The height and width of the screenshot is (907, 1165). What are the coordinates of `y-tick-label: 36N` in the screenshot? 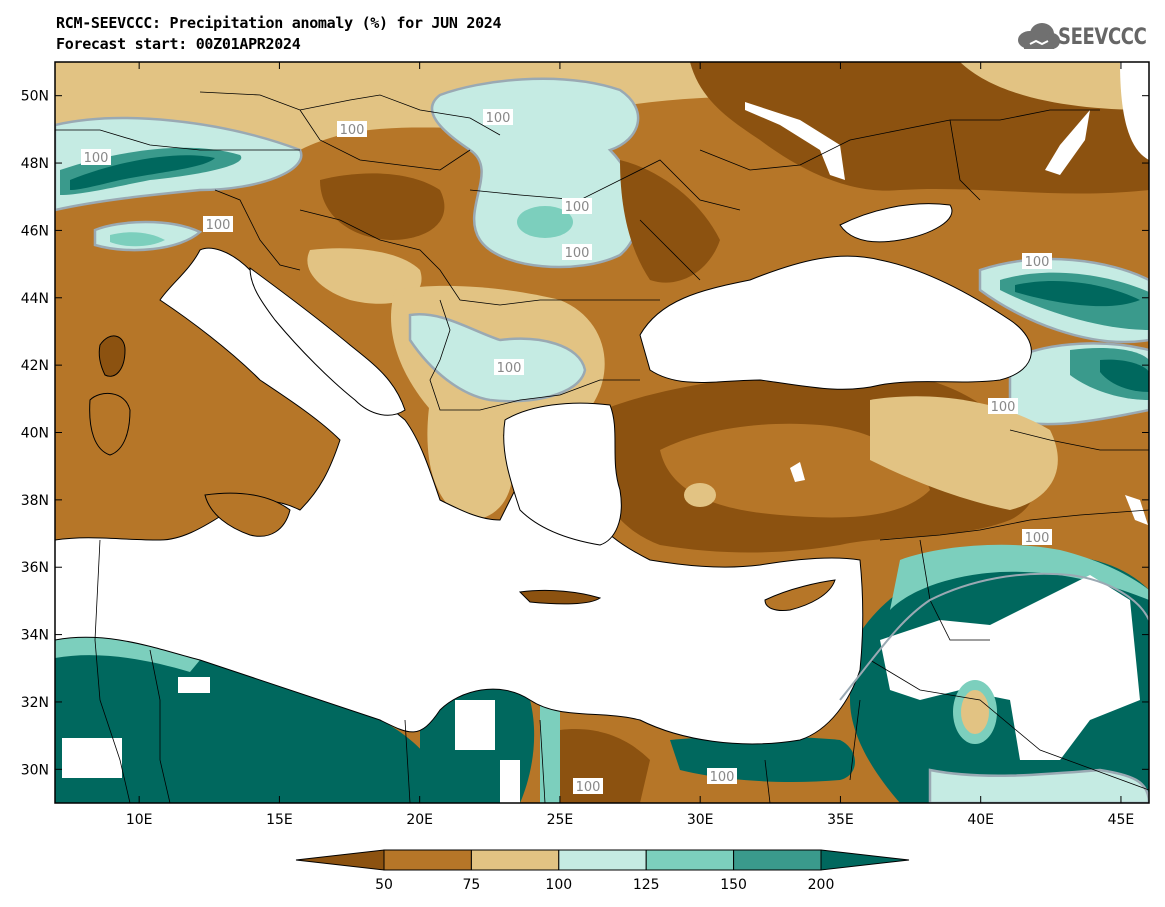 It's located at (35, 568).